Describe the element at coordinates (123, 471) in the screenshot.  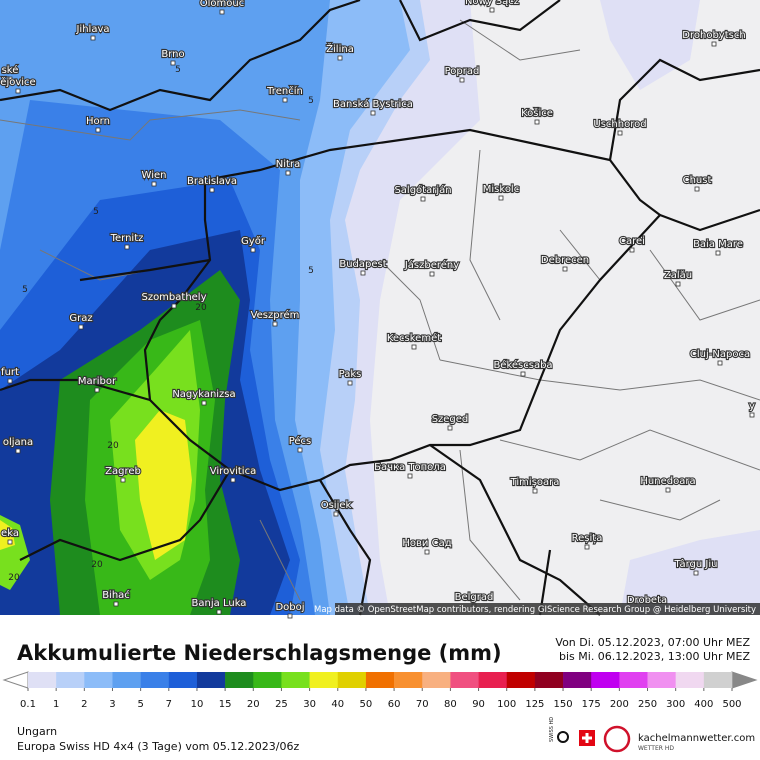
I see `city-label: Zagreb` at that location.